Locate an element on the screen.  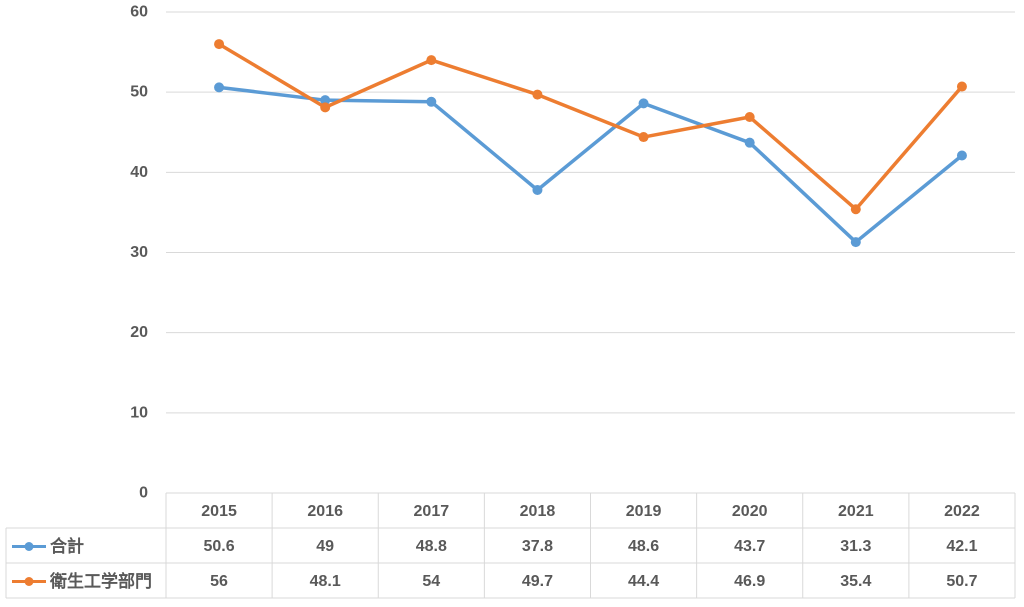
x-tick-label: 2019 is located at coordinates (644, 511).